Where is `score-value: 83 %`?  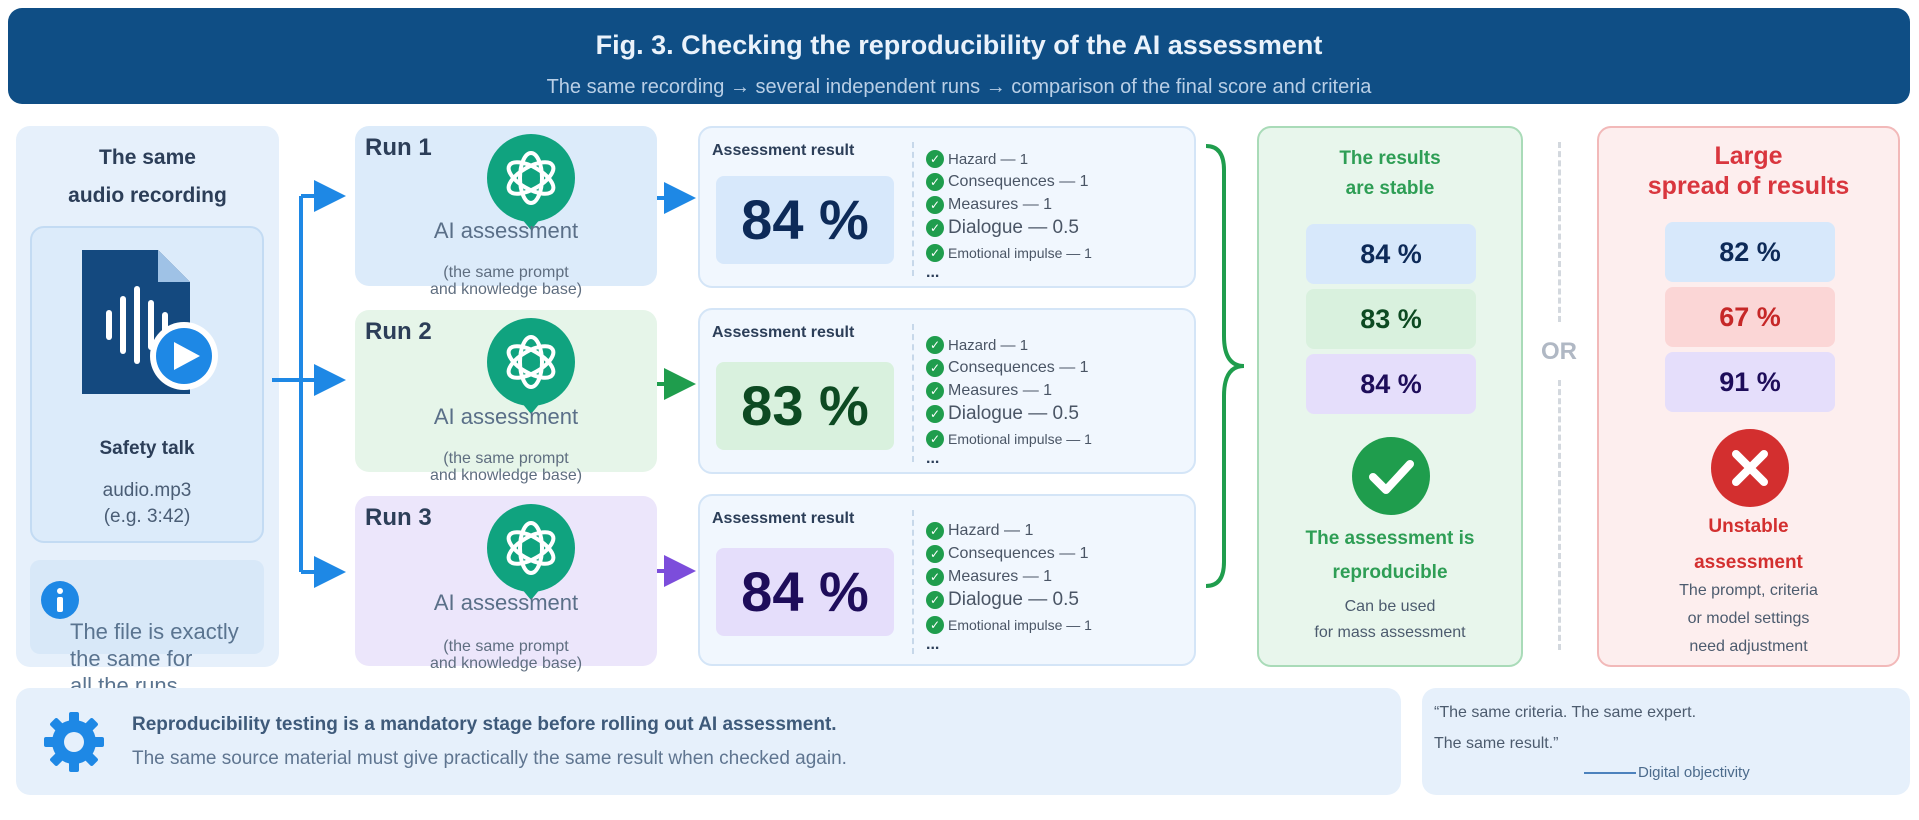
score-value: 83 % is located at coordinates (805, 406).